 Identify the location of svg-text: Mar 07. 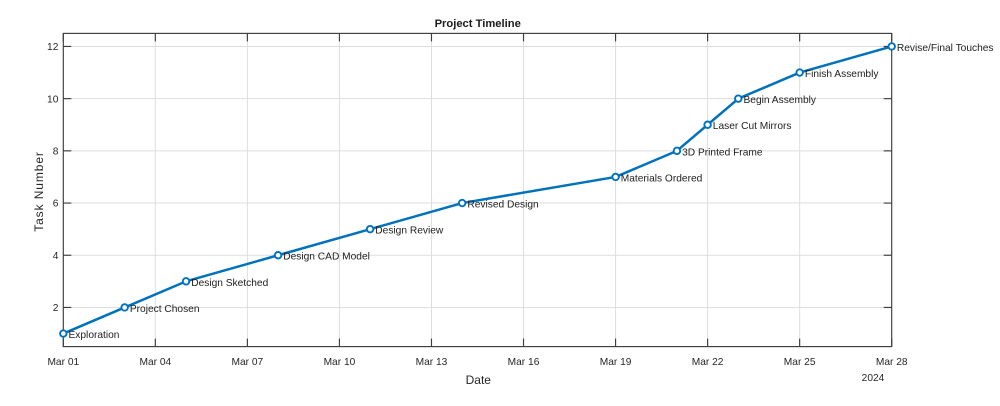
(248, 362).